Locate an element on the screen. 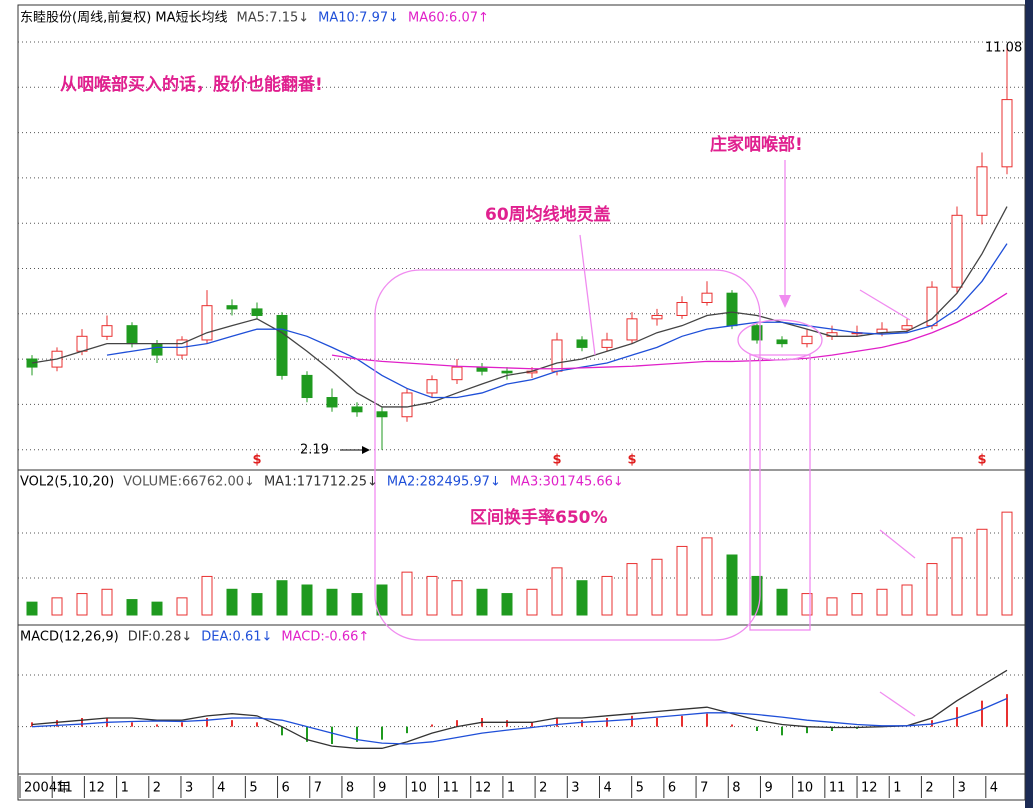 The width and height of the screenshot is (1033, 808). legend-label: VOL2(5,10,20) is located at coordinates (67, 482).